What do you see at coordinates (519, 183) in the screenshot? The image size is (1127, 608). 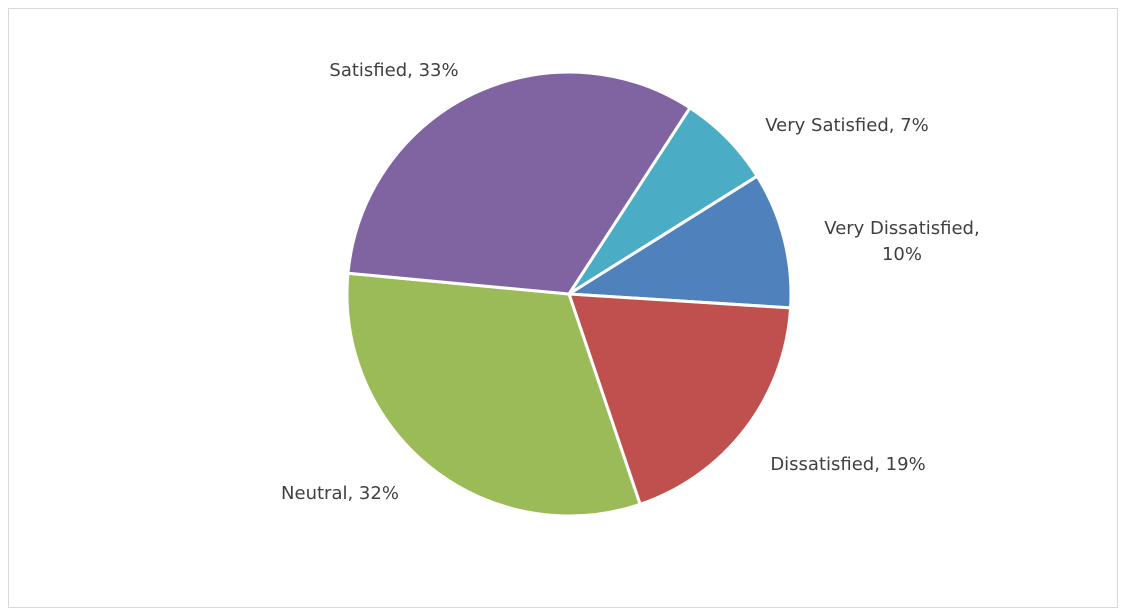 I see `slice-satisfied` at bounding box center [519, 183].